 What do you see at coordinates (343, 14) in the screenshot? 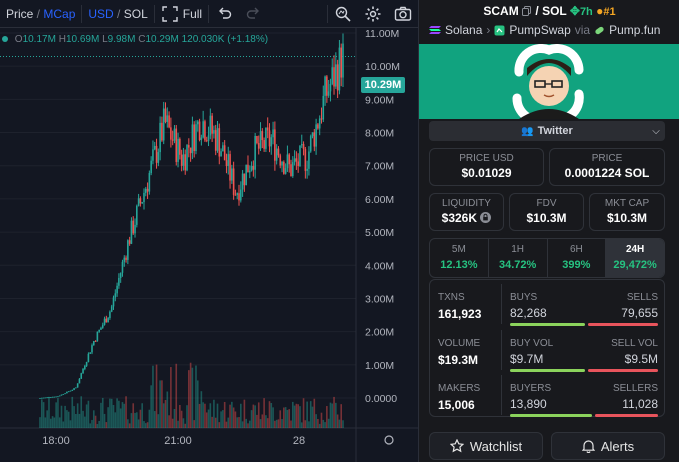
I see `indicators-button` at bounding box center [343, 14].